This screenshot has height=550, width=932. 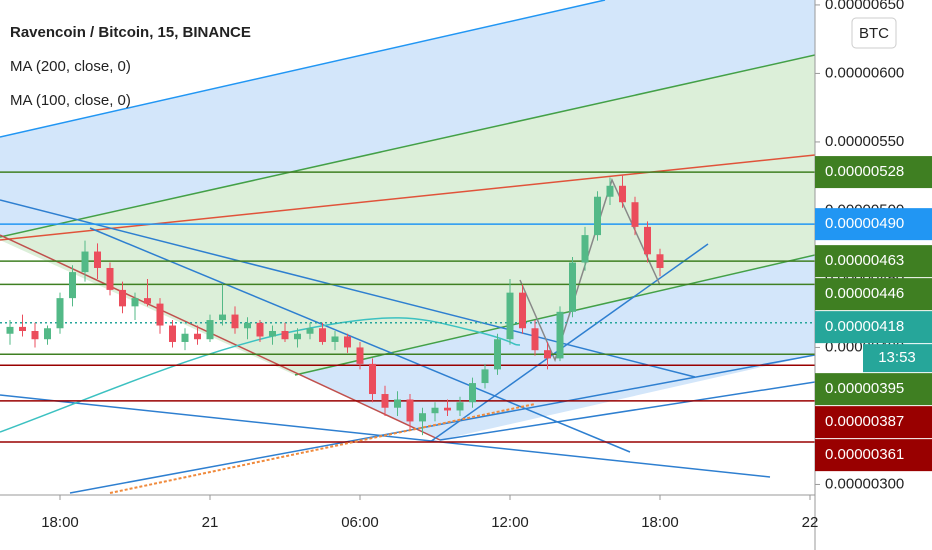 What do you see at coordinates (864, 388) in the screenshot?
I see `price-tag-label: 0.00000395` at bounding box center [864, 388].